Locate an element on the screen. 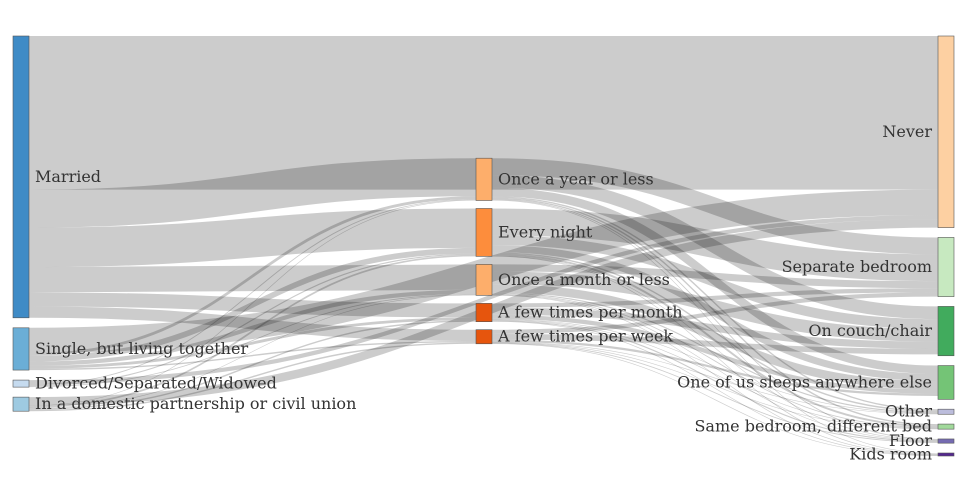 The width and height of the screenshot is (977, 494). node-label-night: Every night is located at coordinates (545, 231).